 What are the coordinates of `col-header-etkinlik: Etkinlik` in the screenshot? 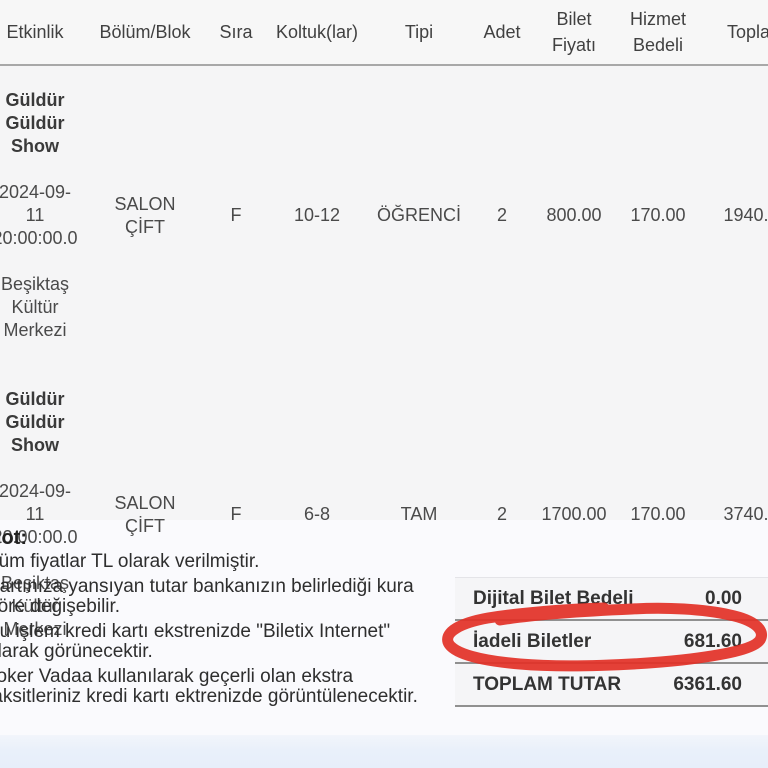 It's located at (42, 33).